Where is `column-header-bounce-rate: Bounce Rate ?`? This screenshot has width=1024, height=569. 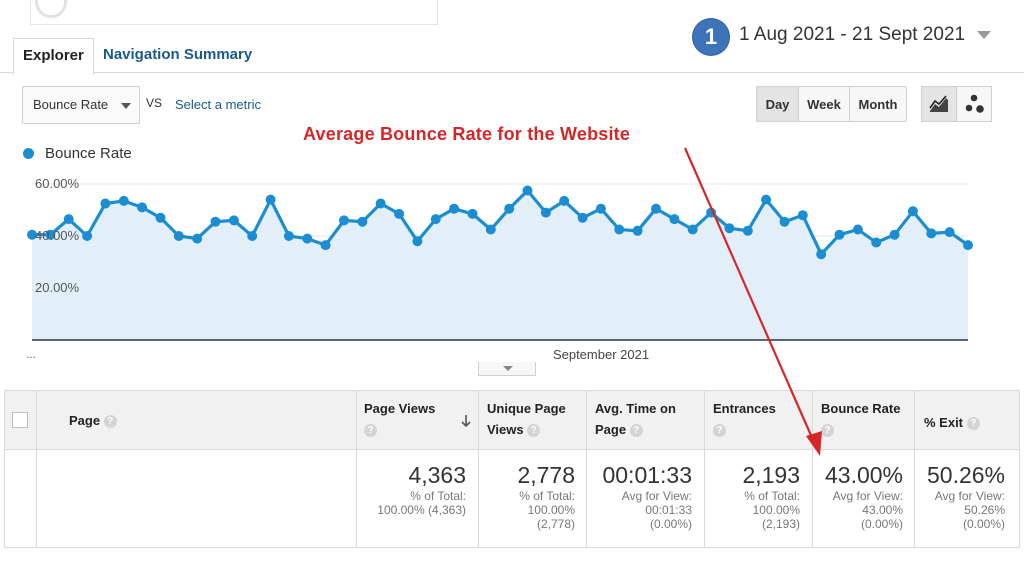
column-header-bounce-rate: Bounce Rate ? is located at coordinates (860, 419).